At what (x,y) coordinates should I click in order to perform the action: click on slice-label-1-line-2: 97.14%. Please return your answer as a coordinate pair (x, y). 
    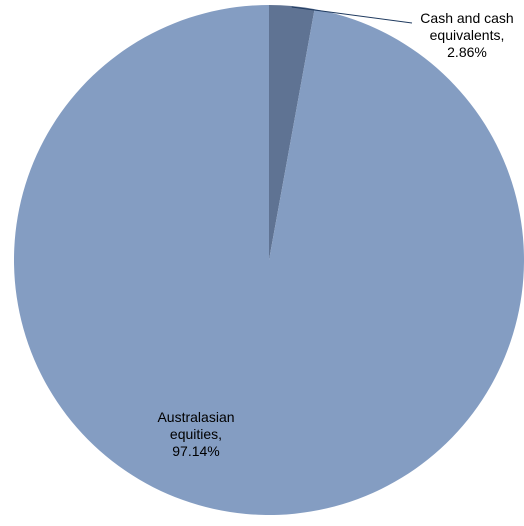
    Looking at the image, I should click on (195, 451).